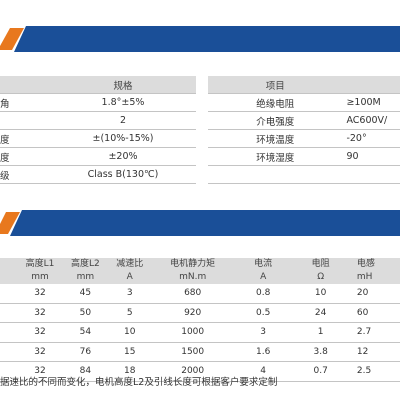 The image size is (400, 400). What do you see at coordinates (85, 332) in the screenshot?
I see `performance-cell: 54` at bounding box center [85, 332].